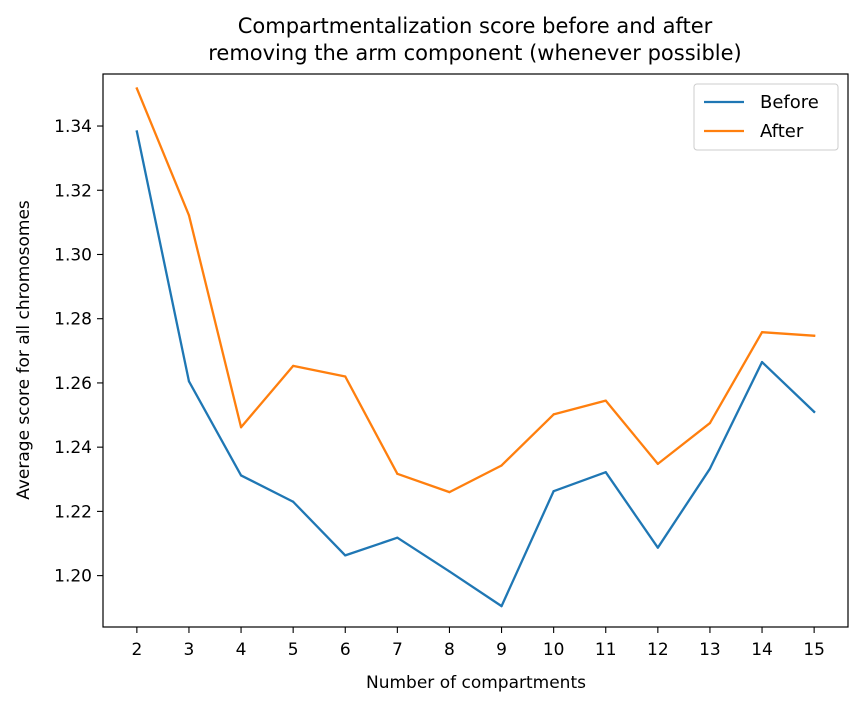 This screenshot has width=863, height=706. I want to click on x-tick-label: 6, so click(345, 650).